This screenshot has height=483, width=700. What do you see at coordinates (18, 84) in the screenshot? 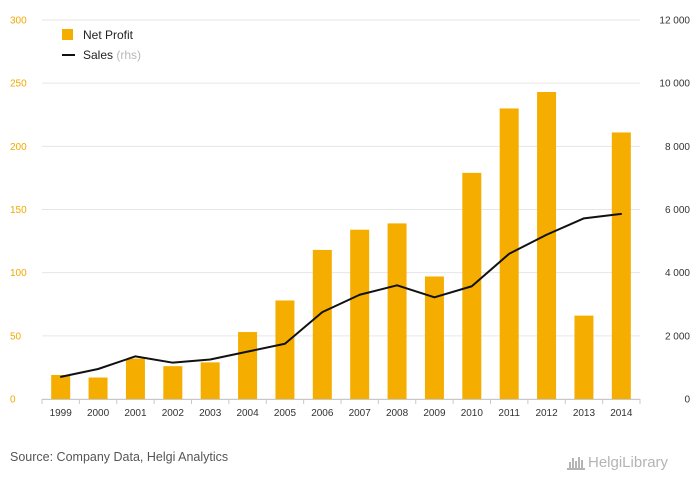
I see `y-left-tick-label: 250` at bounding box center [18, 84].